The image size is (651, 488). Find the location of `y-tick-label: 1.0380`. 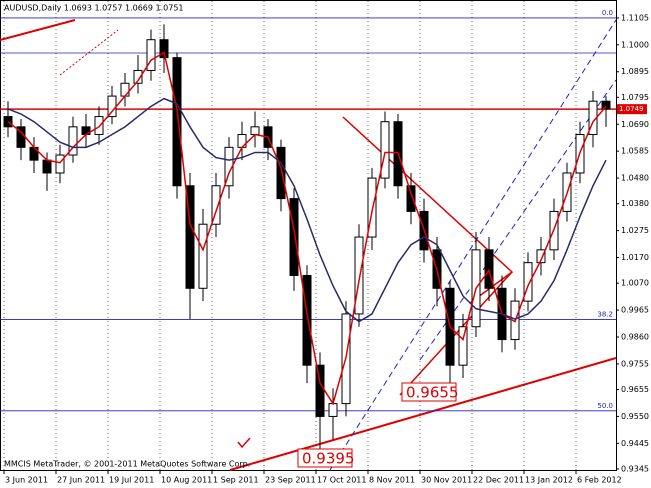

y-tick-label: 1.0380 is located at coordinates (635, 203).